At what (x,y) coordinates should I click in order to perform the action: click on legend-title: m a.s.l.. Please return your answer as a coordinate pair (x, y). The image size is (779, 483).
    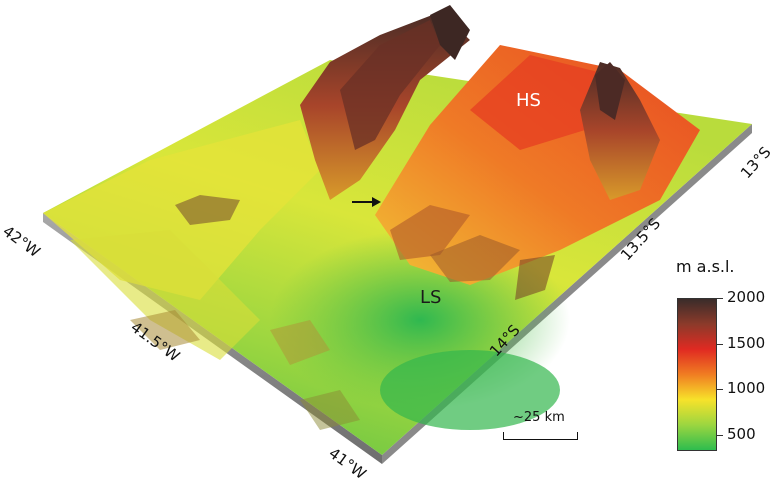
    Looking at the image, I should click on (705, 266).